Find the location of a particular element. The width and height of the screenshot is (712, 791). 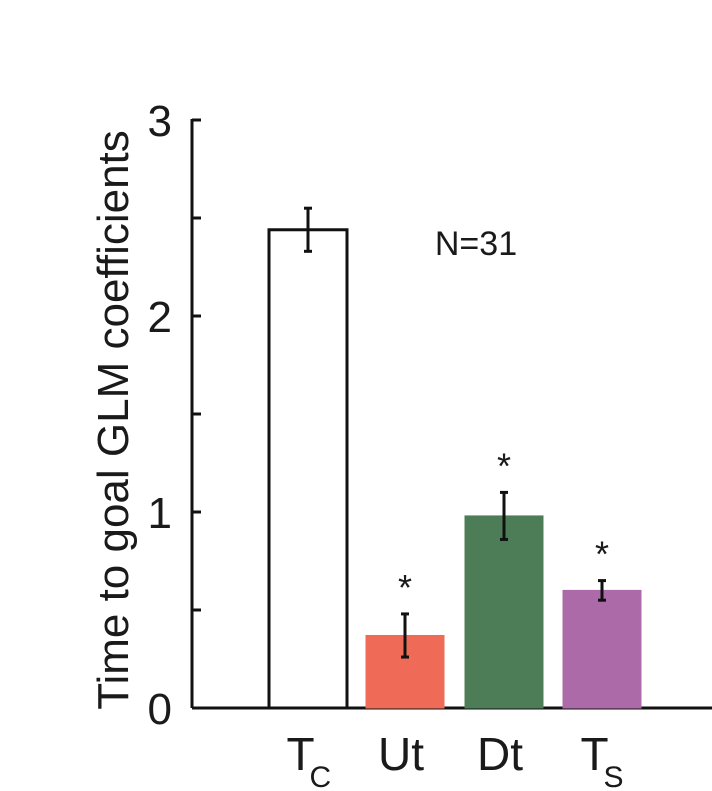

x-tick-label-tc: T is located at coordinates (301, 754).